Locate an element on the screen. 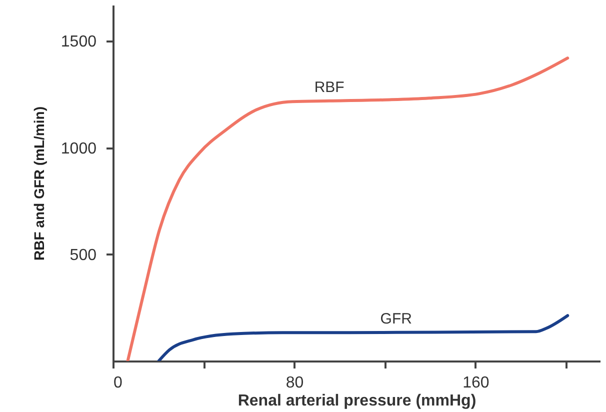  y-tick-label: 500 is located at coordinates (83, 255).